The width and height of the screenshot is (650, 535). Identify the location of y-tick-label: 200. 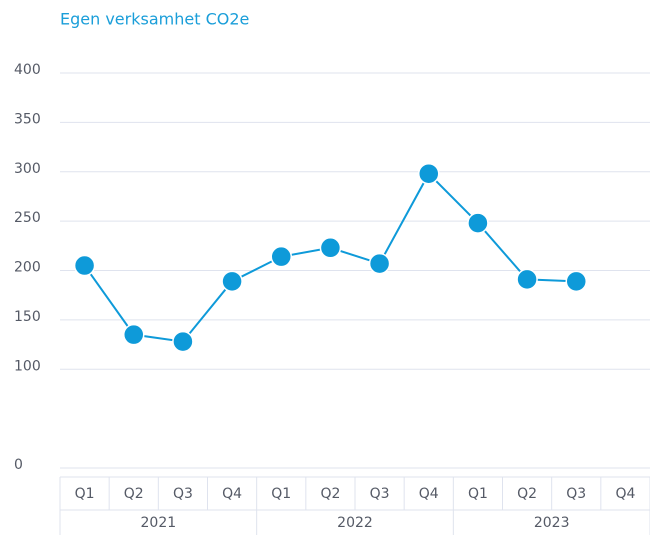
(27, 268).